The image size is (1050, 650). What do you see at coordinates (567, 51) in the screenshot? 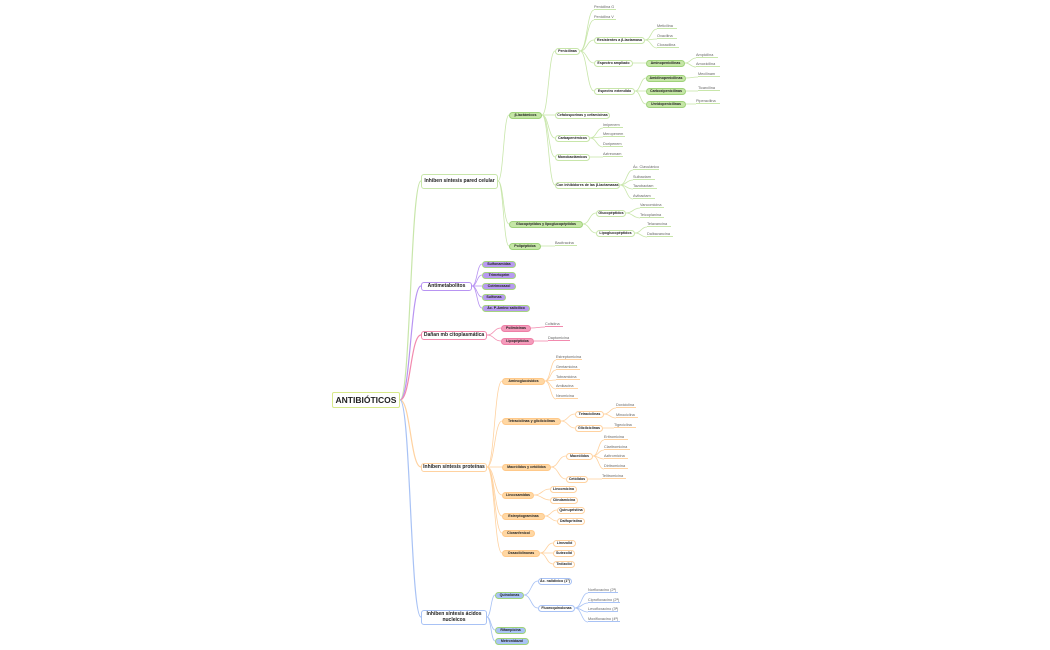
I see `node-penicilinas: Penicilinas` at bounding box center [567, 51].